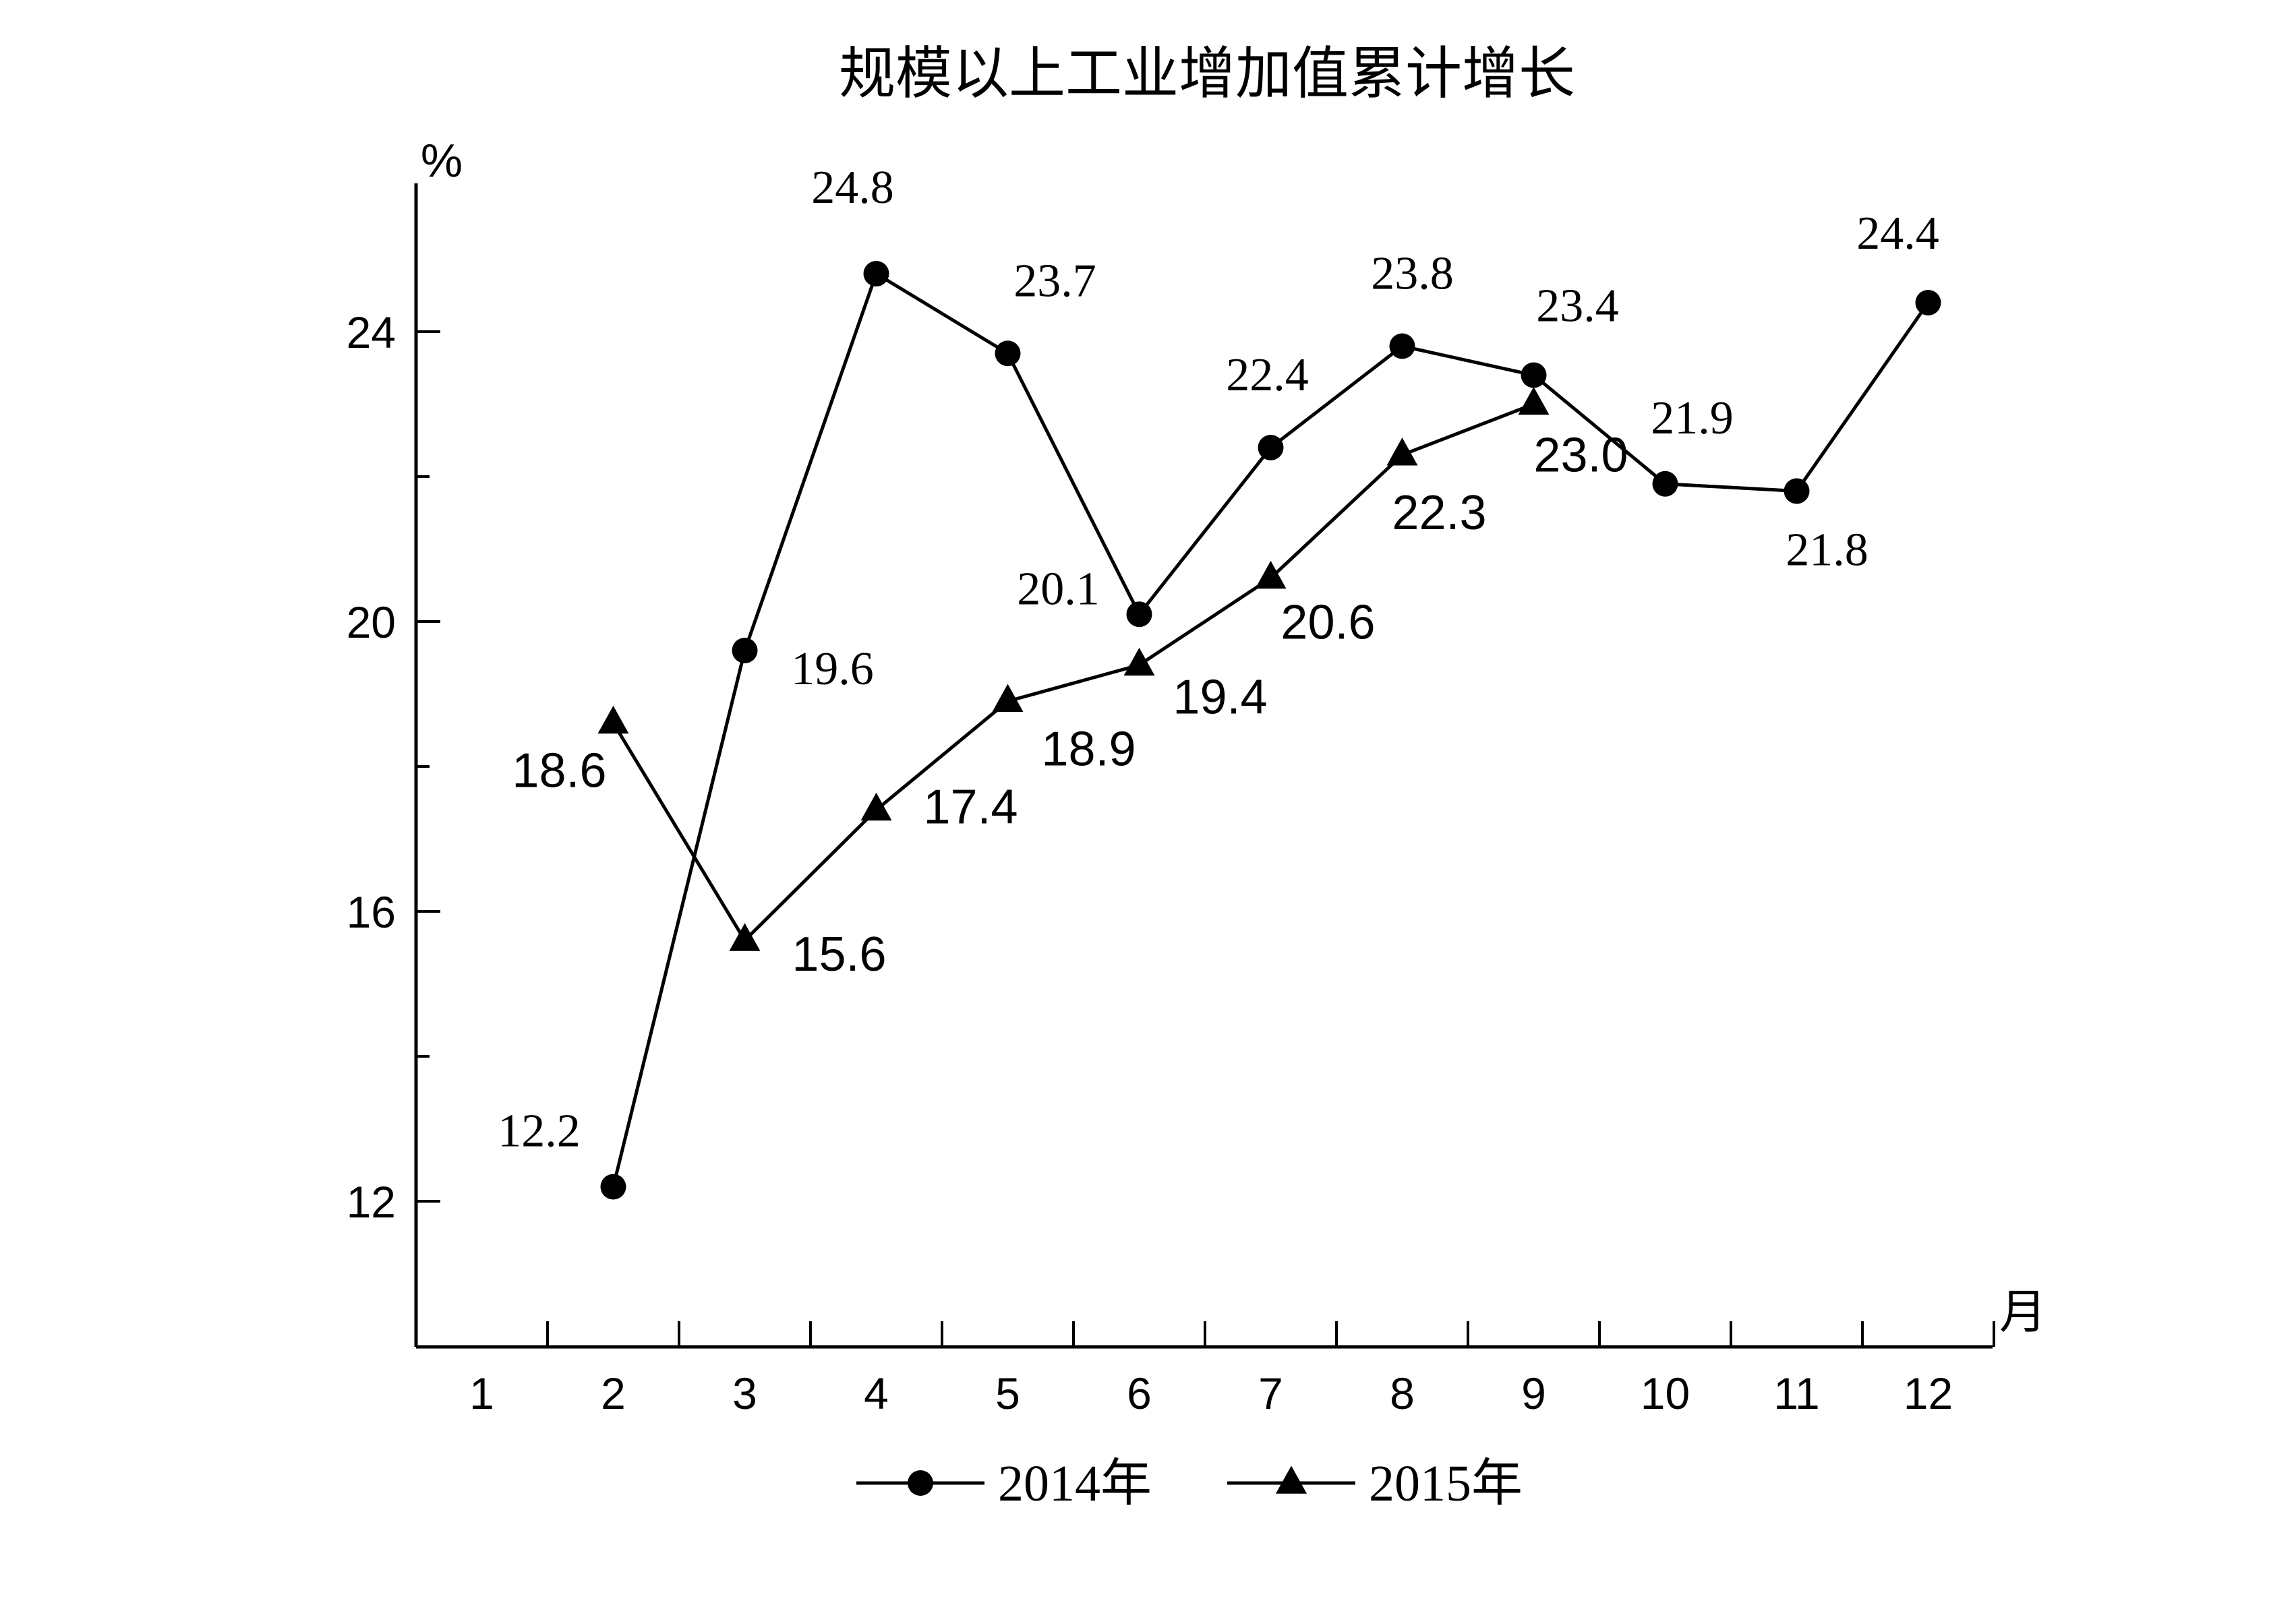 This screenshot has height=1601, width=2296. I want to click on data-label: 22.3, so click(1439, 513).